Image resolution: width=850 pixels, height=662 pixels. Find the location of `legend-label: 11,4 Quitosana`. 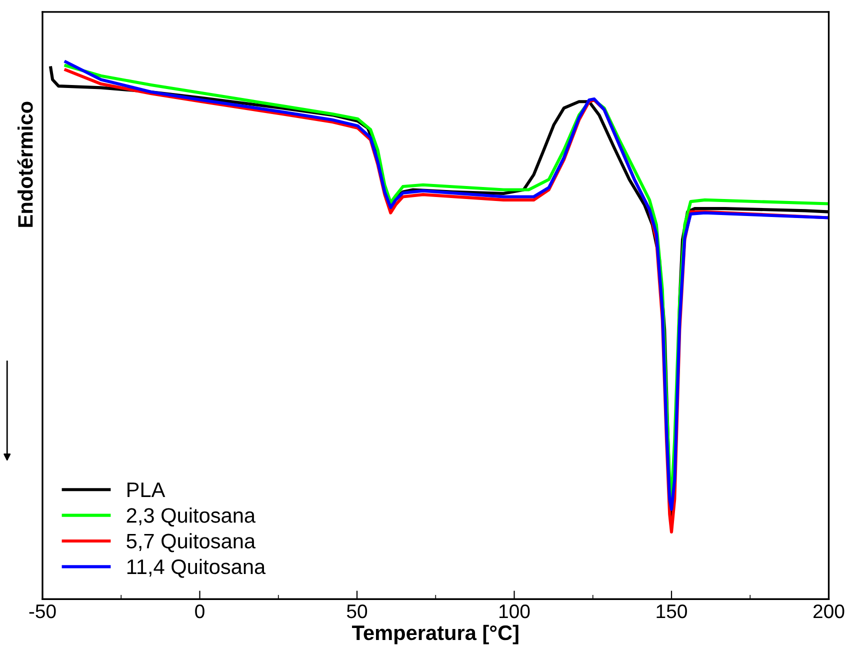

legend-label: 11,4 Quitosana is located at coordinates (196, 568).